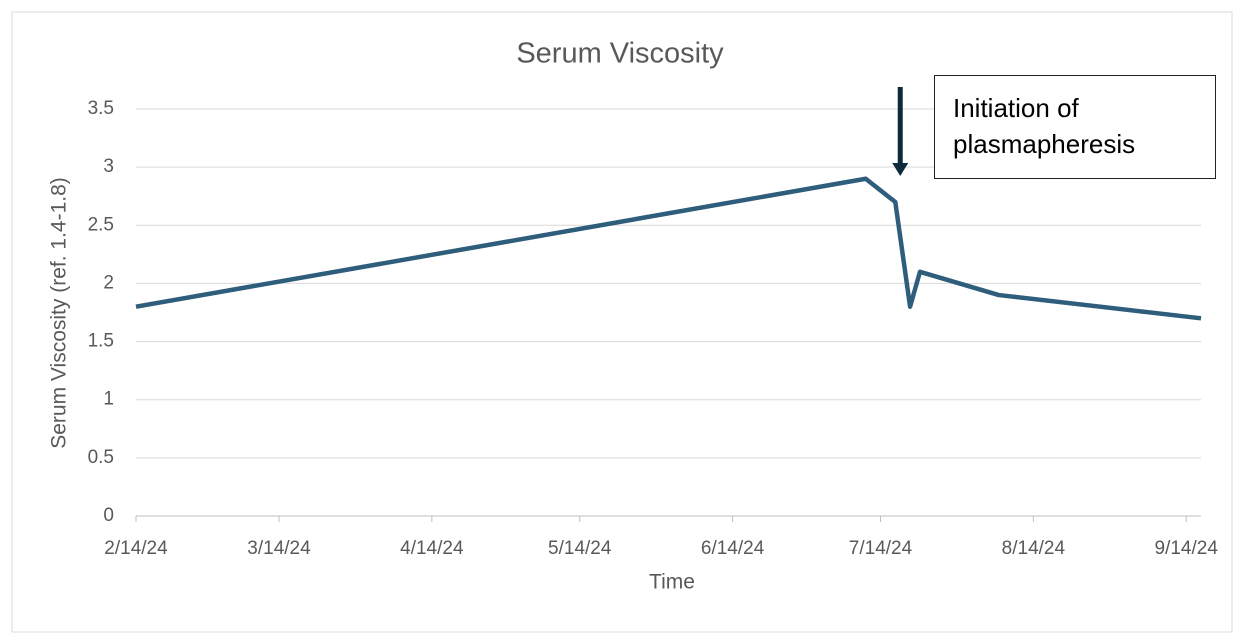 Image resolution: width=1246 pixels, height=644 pixels. I want to click on x-tick-label: 2/14/24, so click(136, 548).